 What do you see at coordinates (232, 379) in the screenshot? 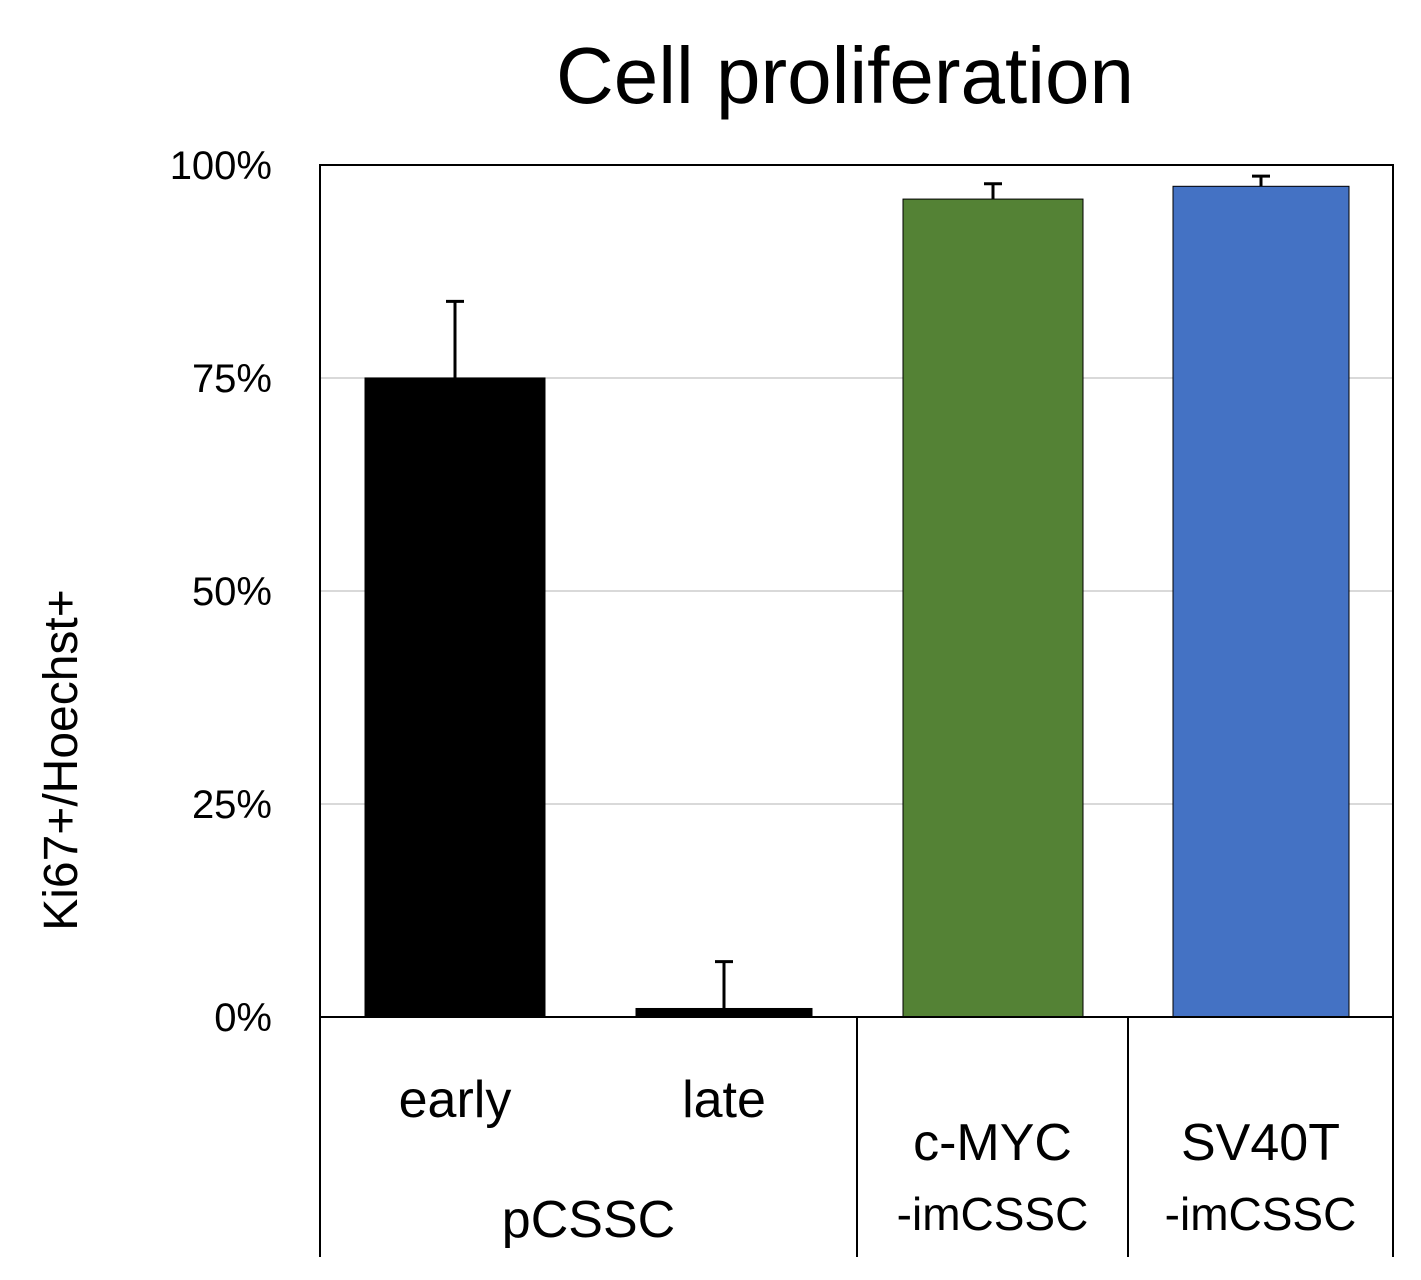
I see `y-tick-label: 75%` at bounding box center [232, 379].